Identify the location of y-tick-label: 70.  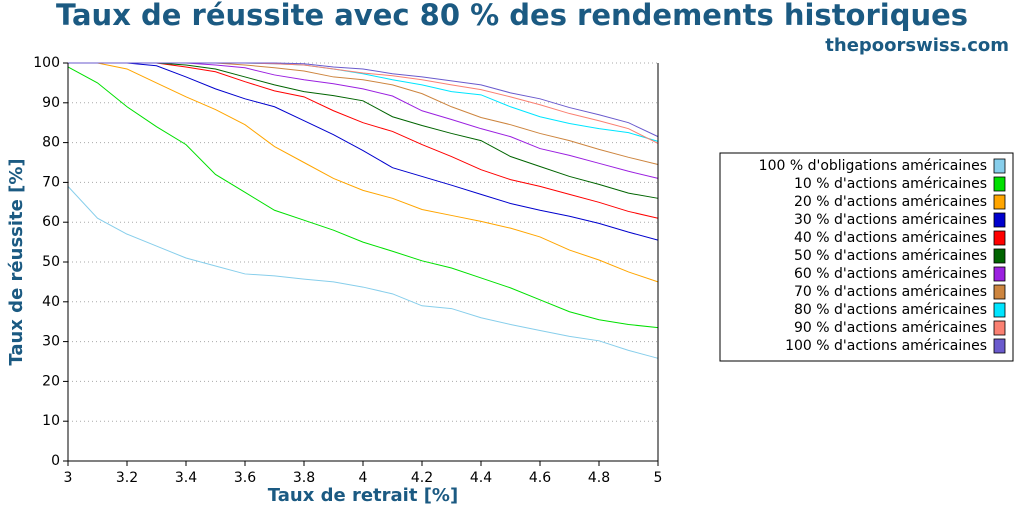
(51, 182).